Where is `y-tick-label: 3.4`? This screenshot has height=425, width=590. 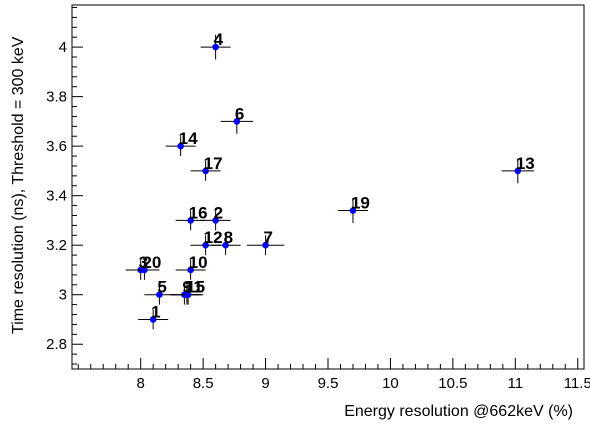
y-tick-label: 3.4 is located at coordinates (56, 196).